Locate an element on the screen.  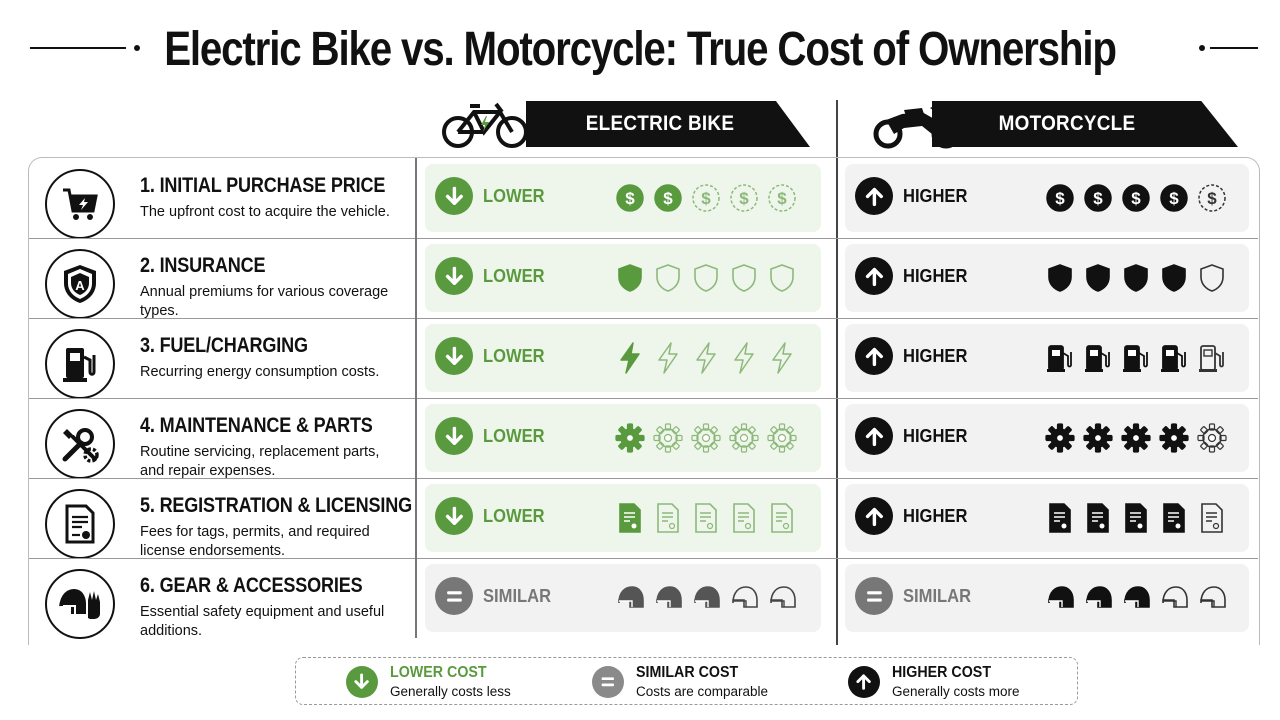
legend-item-similar: SIMILAR COST Costs are comparable is located at coordinates (692, 682).